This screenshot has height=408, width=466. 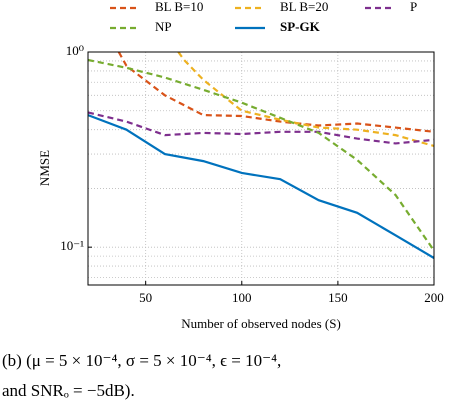 What do you see at coordinates (72, 245) in the screenshot?
I see `y-tick-label: 10⁻¹` at bounding box center [72, 245].